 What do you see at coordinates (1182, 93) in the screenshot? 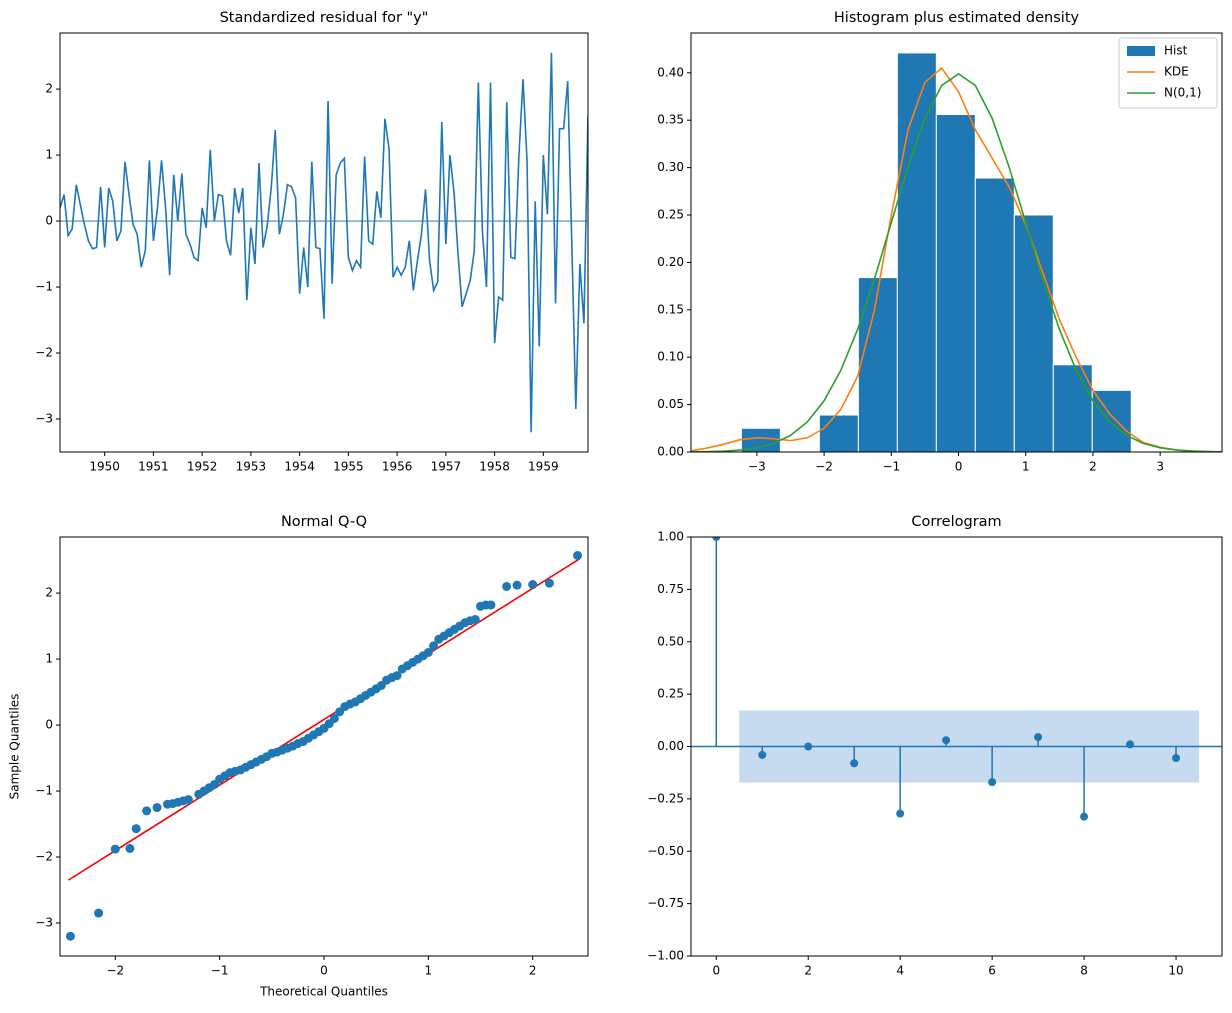
I see `legend-label: N(0,1)` at bounding box center [1182, 93].